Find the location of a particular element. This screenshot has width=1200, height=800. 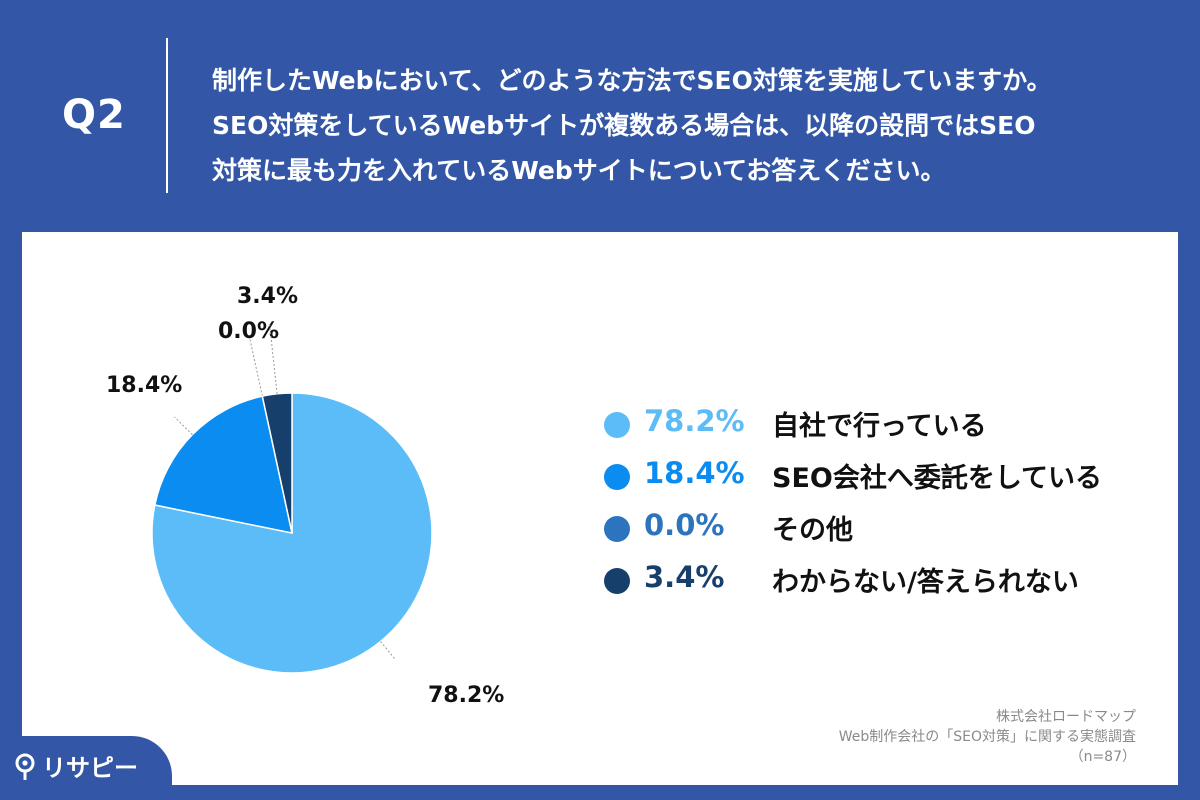

slice-value-label: 18.4% is located at coordinates (144, 385).